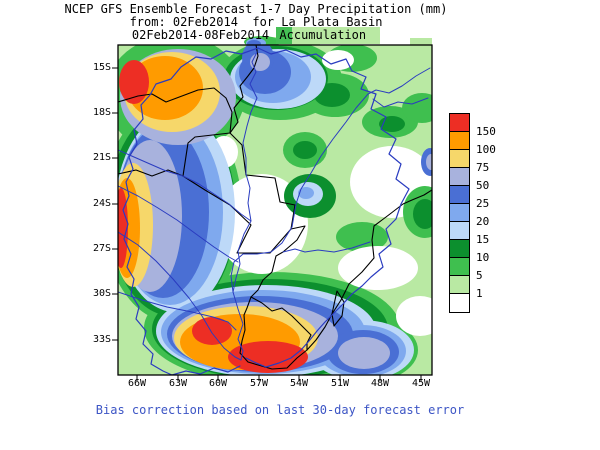  I want to click on parana-river, so click(299, 227).